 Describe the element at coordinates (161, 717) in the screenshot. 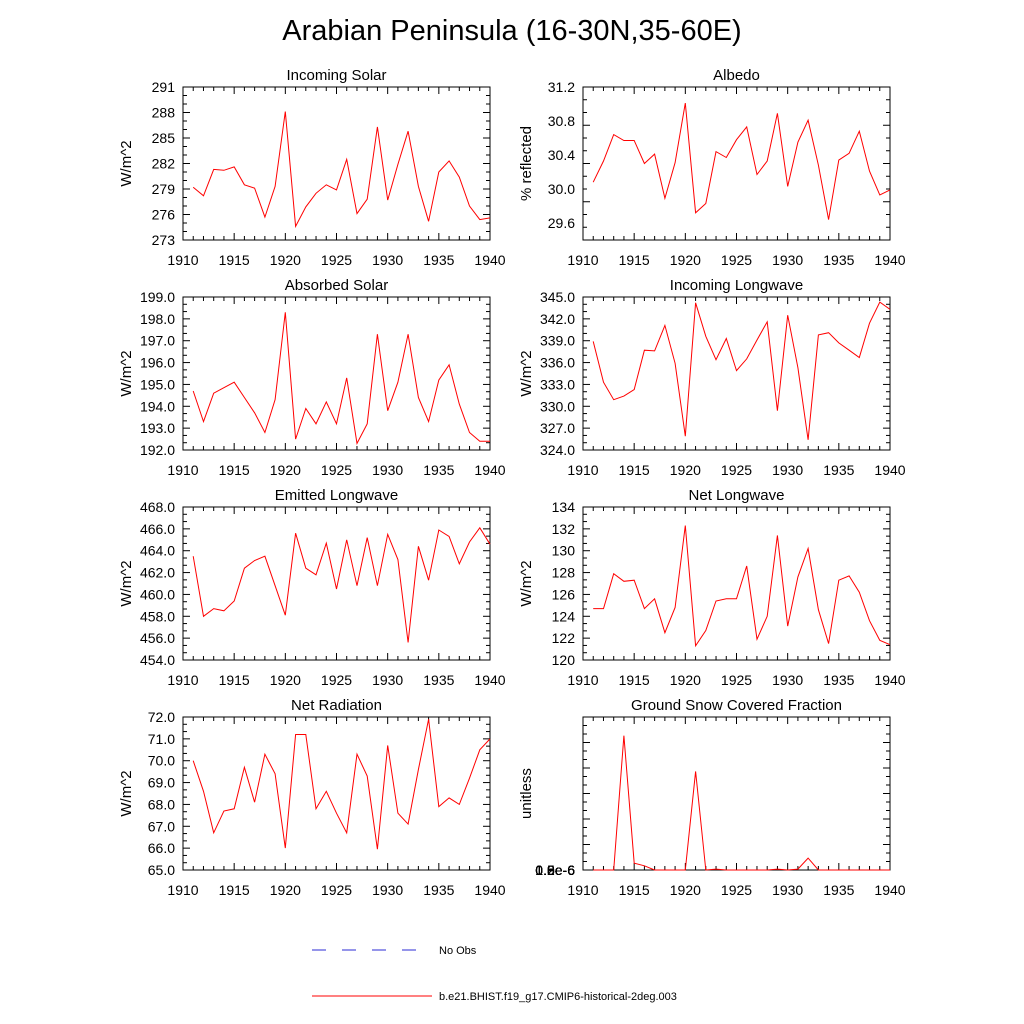

I see `y-tick-label: 72.0` at that location.